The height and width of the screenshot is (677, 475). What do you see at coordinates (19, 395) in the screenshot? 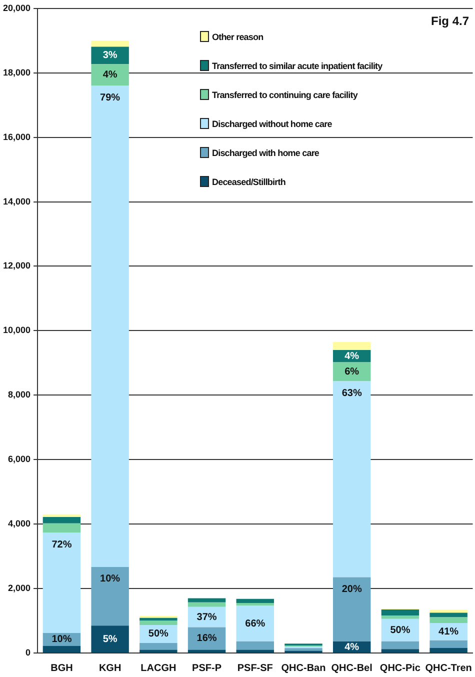
I see `y-tick-label: 8,000` at bounding box center [19, 395].